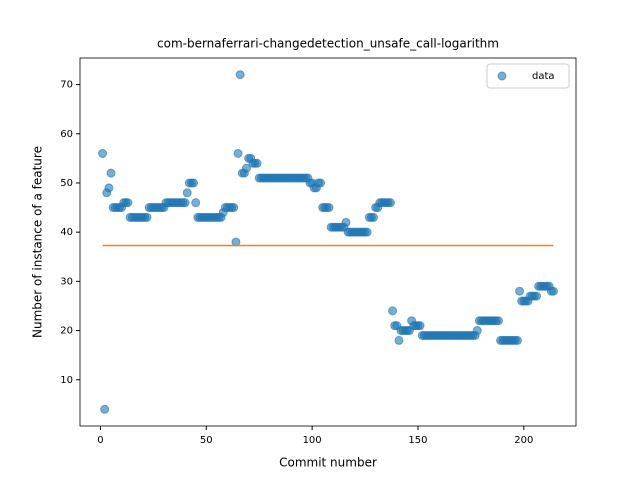  Describe the element at coordinates (66, 232) in the screenshot. I see `y-tick-label: 40` at that location.